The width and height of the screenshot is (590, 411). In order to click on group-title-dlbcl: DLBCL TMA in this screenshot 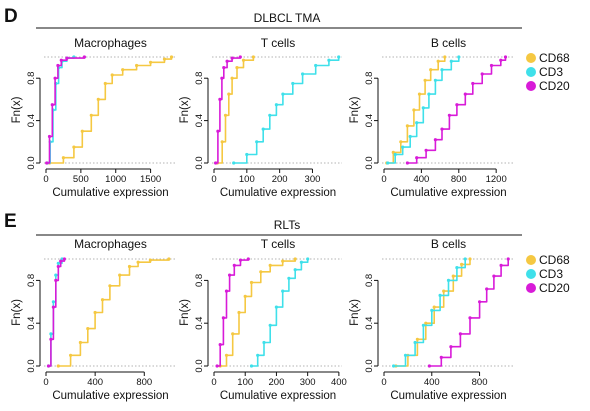, I will do `click(287, 18)`.